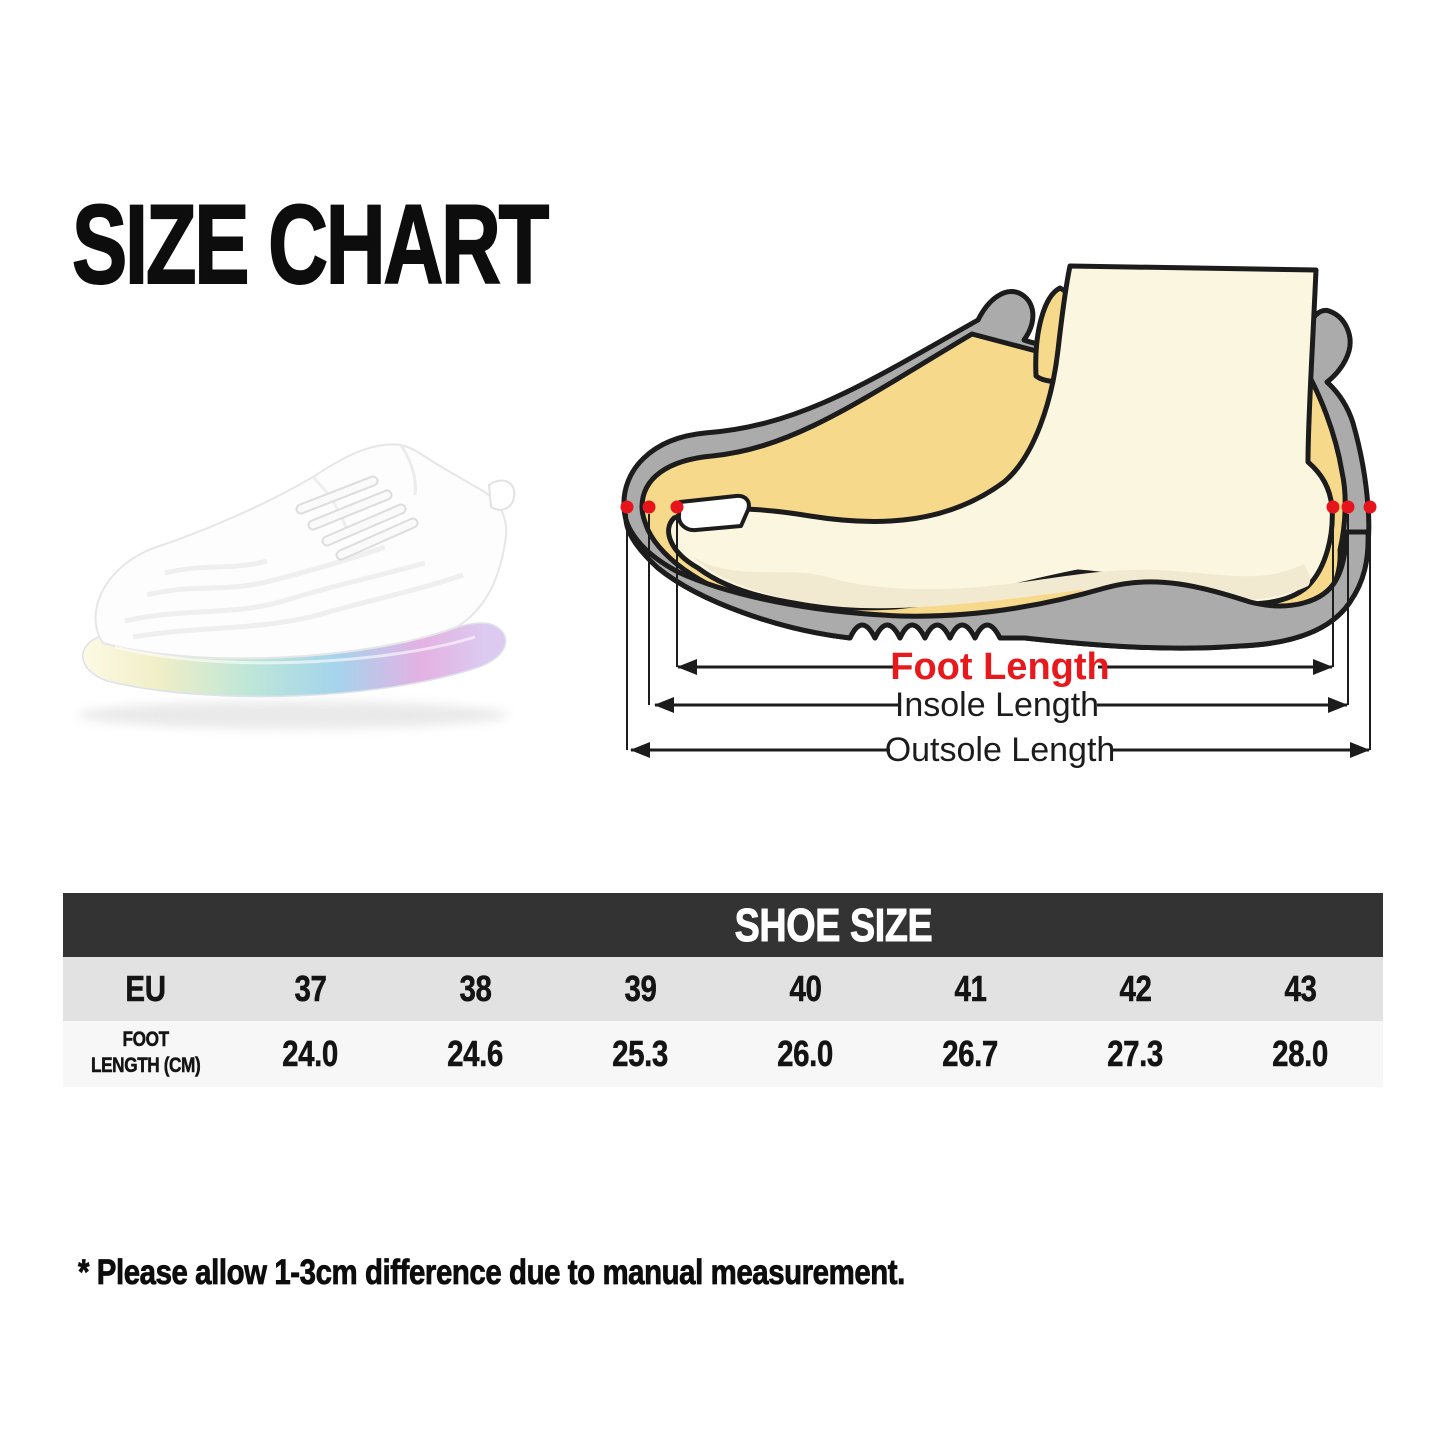  I want to click on foot-length-cell: 26.7, so click(970, 1054).